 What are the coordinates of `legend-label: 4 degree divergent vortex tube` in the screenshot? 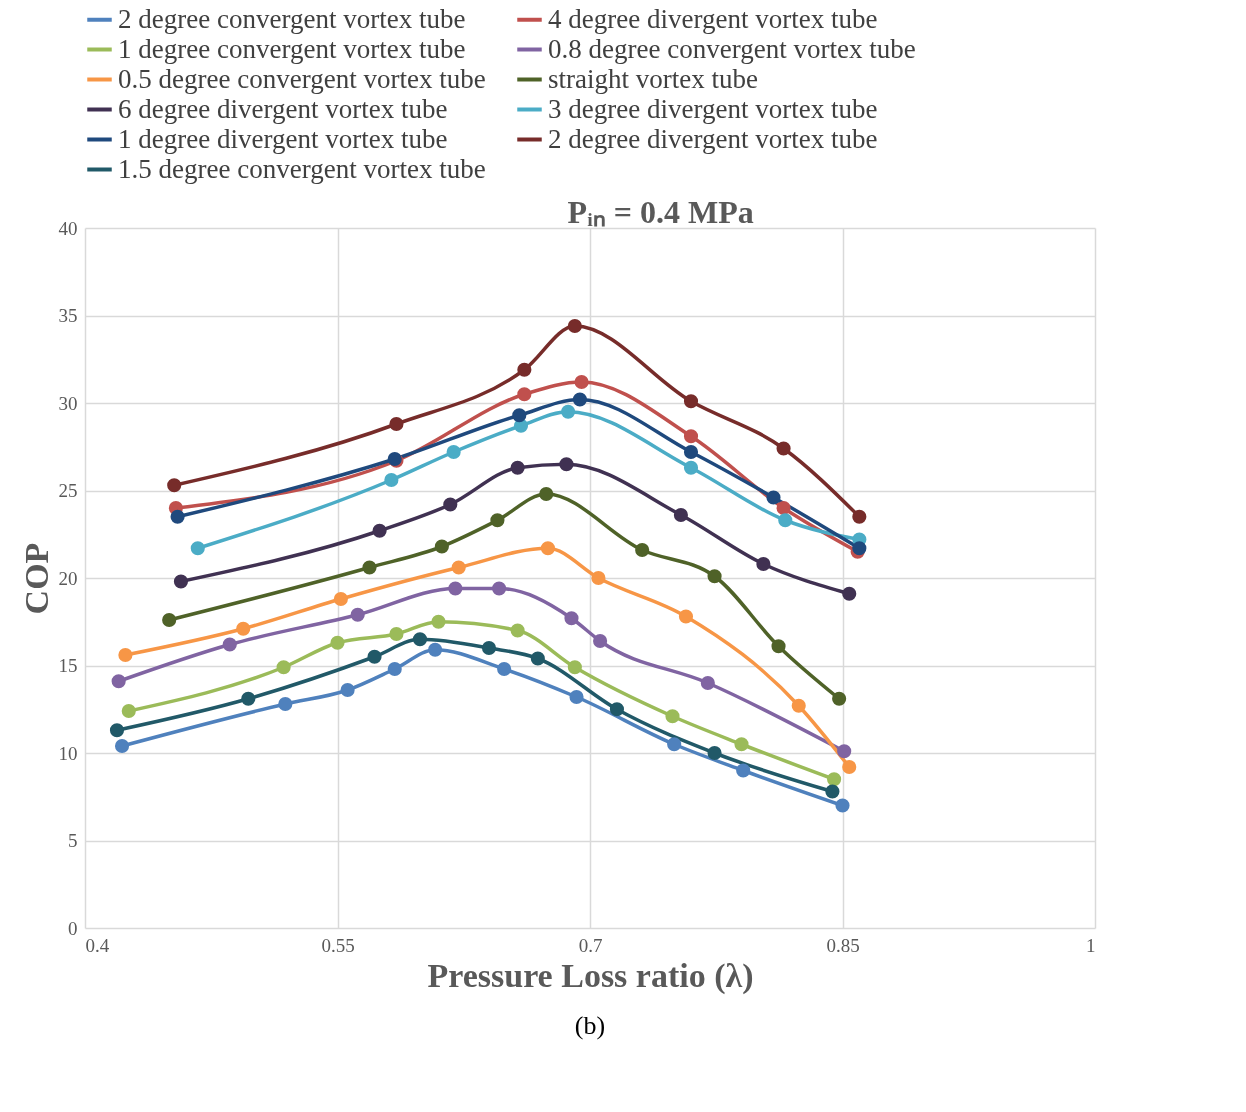 It's located at (713, 18).